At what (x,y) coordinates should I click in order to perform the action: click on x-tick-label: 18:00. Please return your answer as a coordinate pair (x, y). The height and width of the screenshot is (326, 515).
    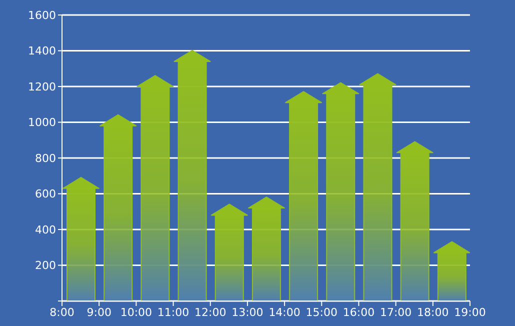
    Looking at the image, I should click on (433, 312).